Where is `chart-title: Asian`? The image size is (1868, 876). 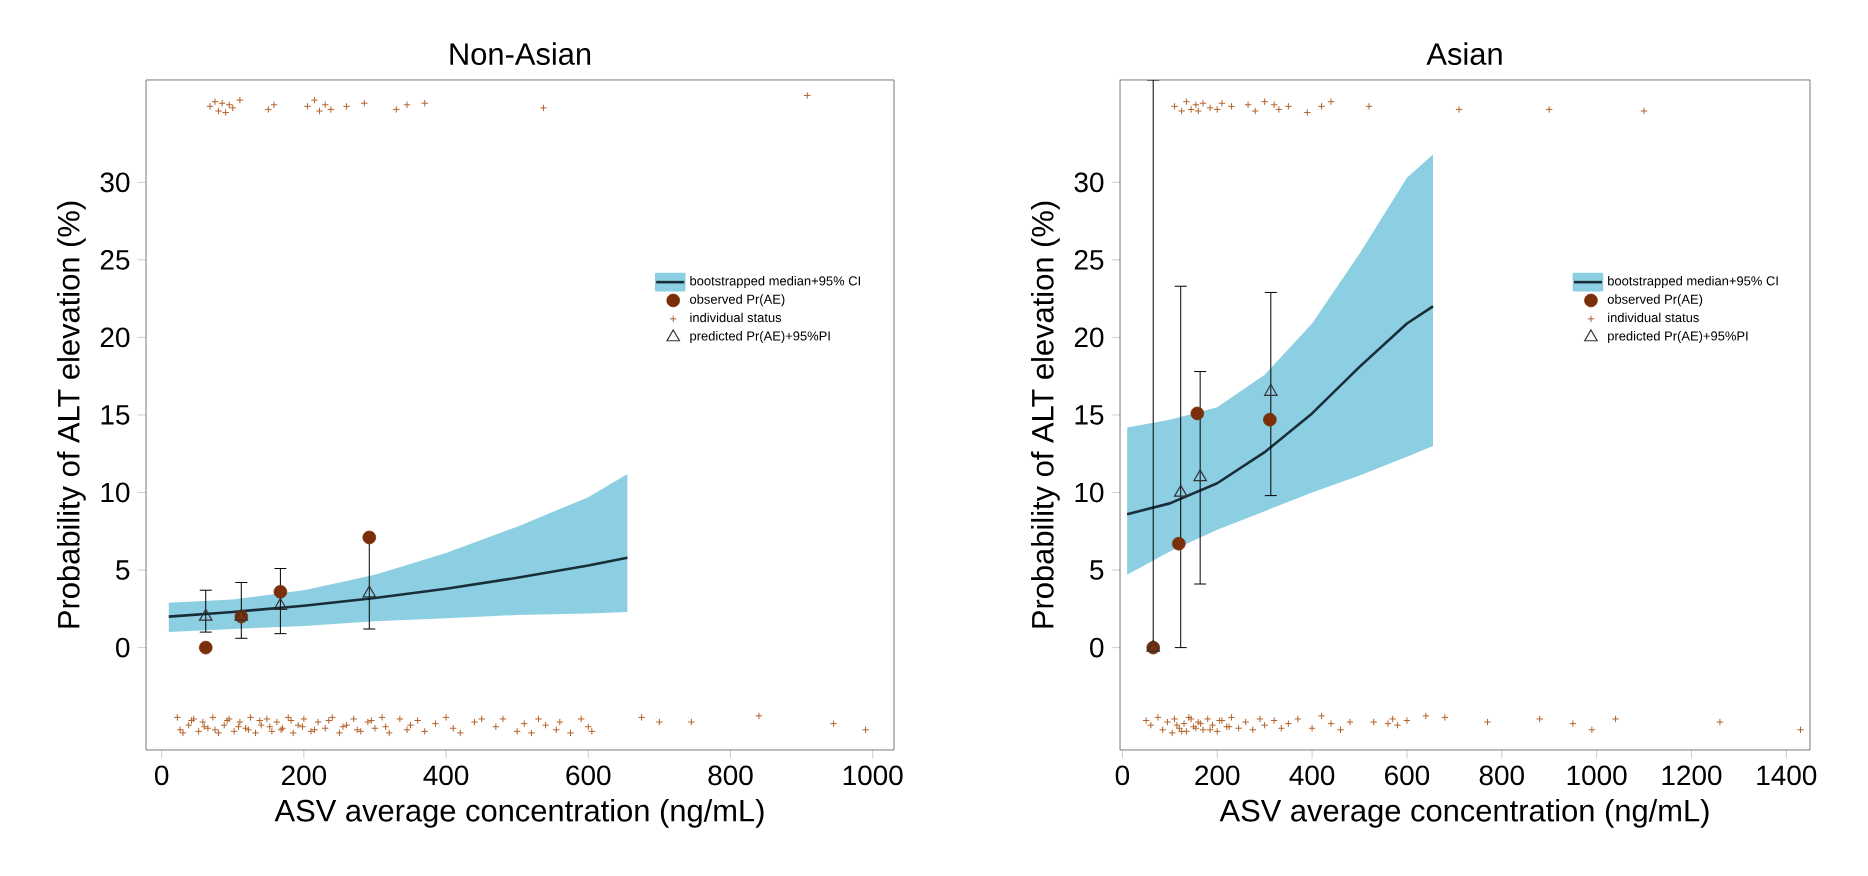 chart-title: Asian is located at coordinates (1464, 53).